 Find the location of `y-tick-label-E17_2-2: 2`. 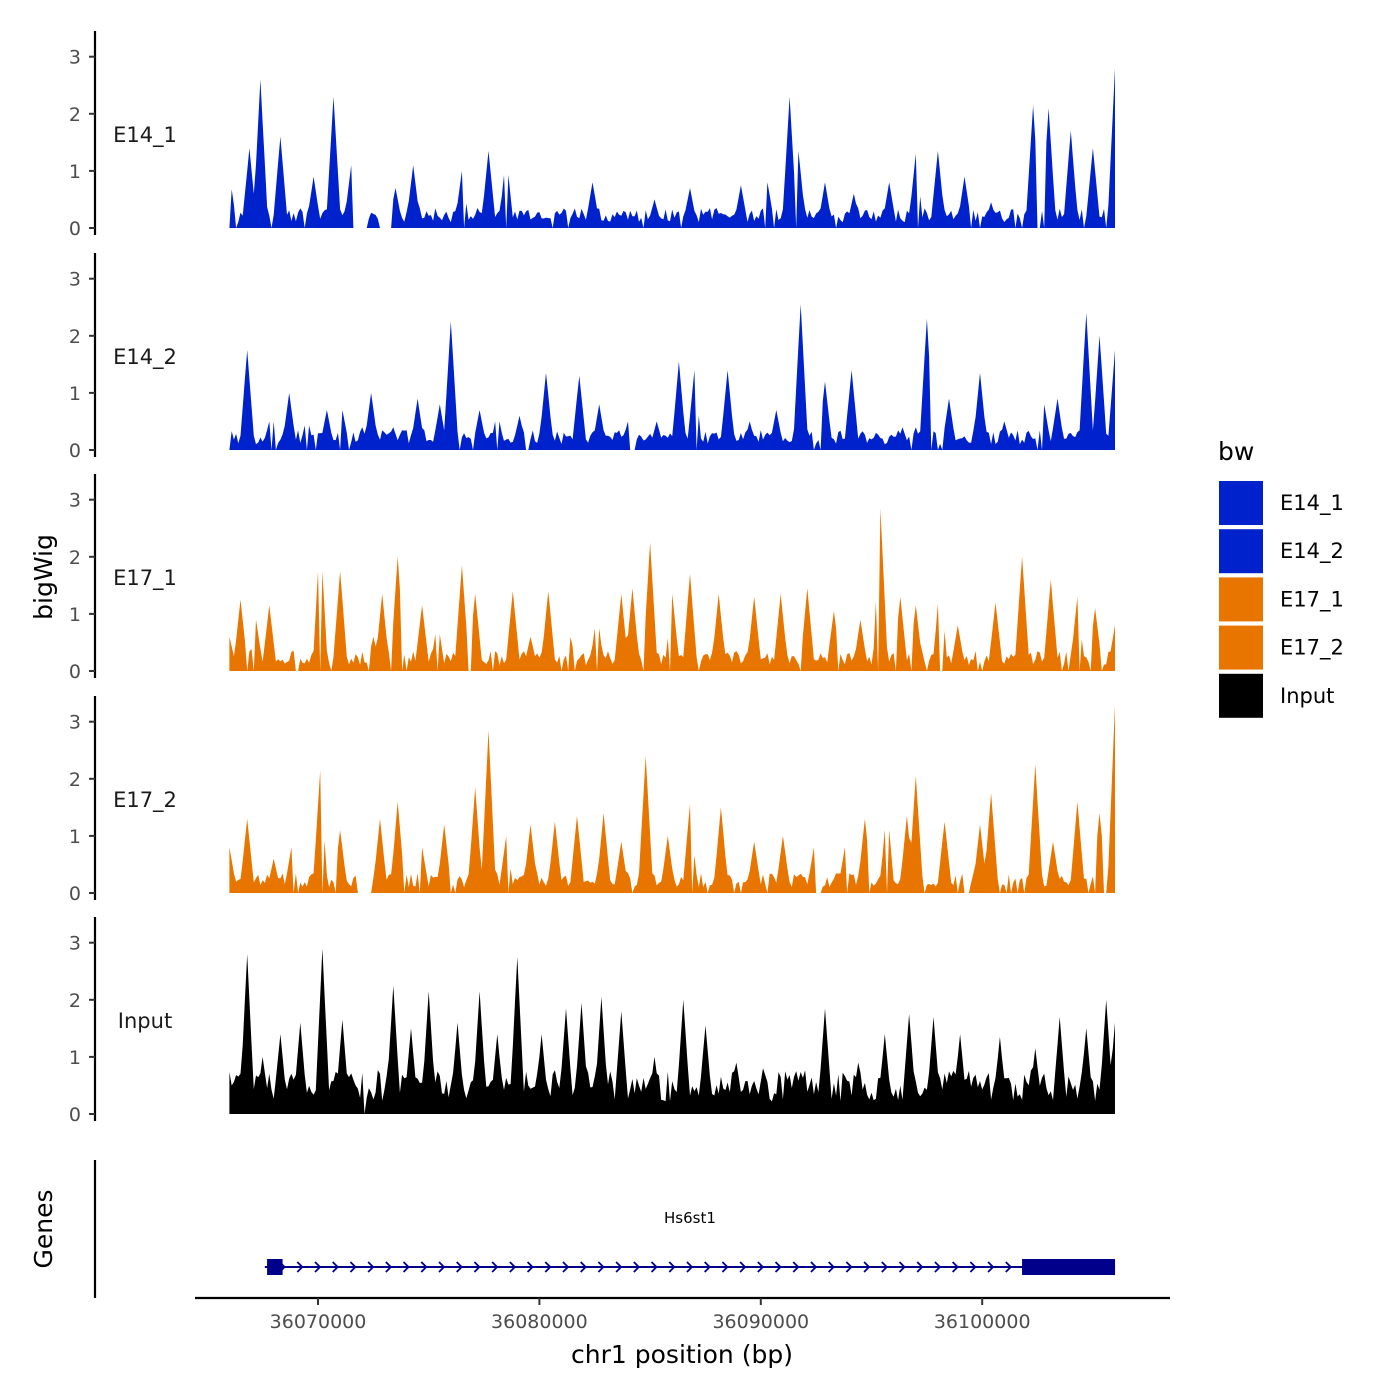

y-tick-label-E17_2-2: 2 is located at coordinates (75, 780).